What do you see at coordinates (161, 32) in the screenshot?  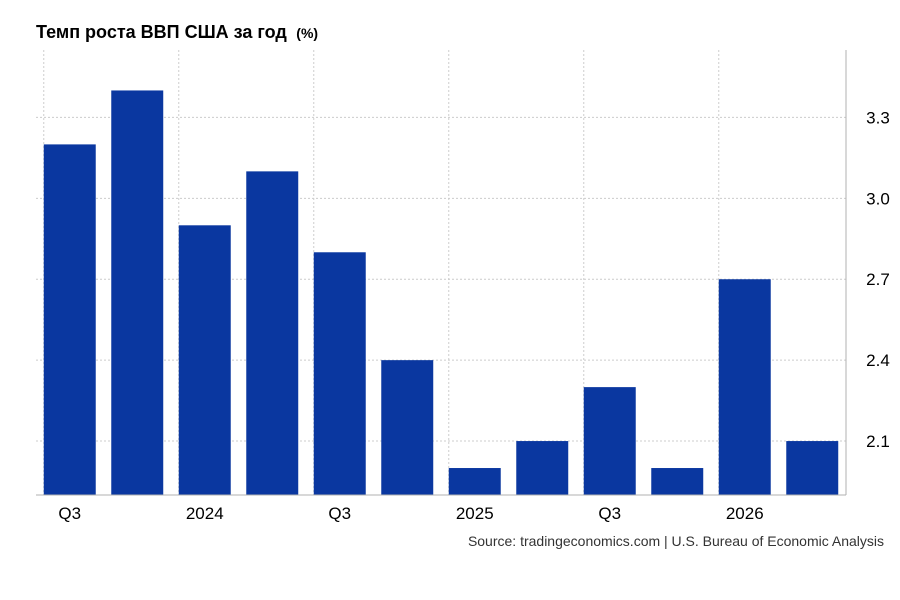 I see `chart-title-text: Темп роста ВВП США за год` at bounding box center [161, 32].